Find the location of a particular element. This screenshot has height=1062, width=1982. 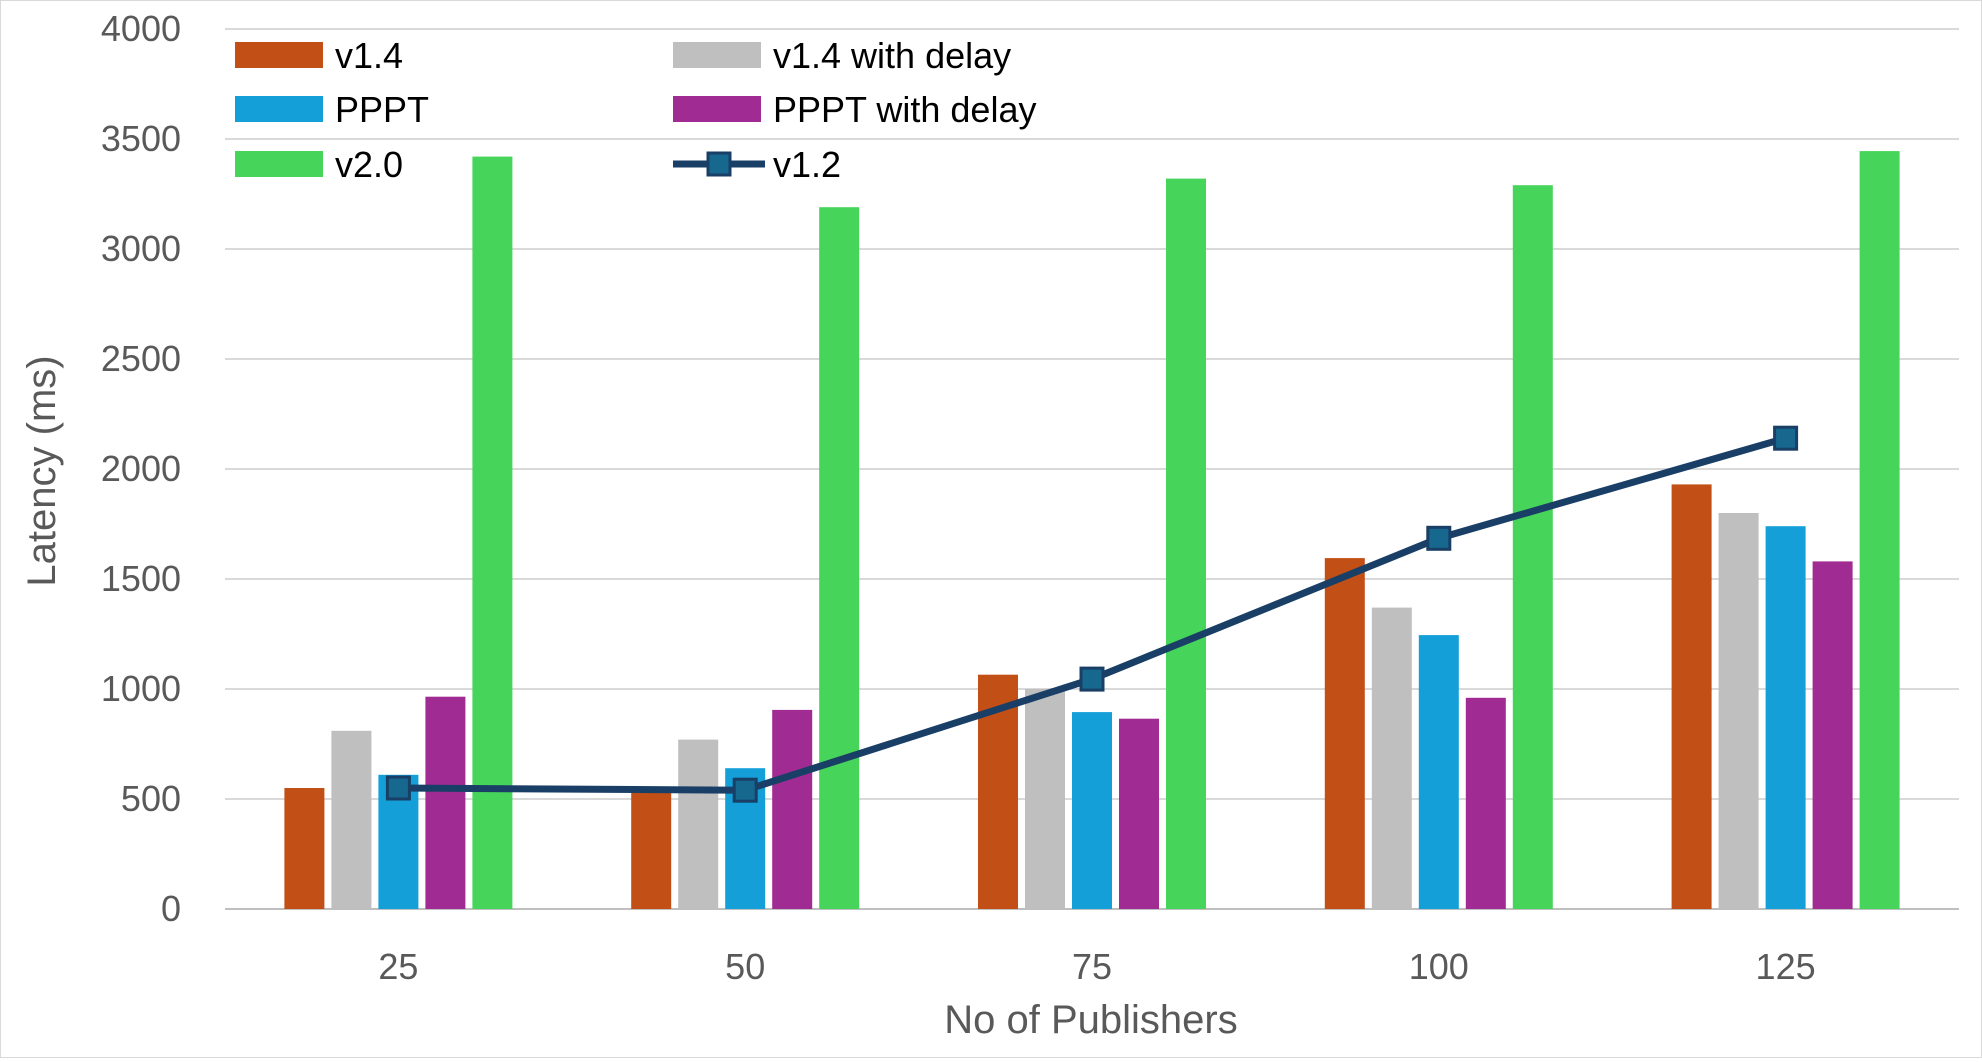

x-tick-label: 100 is located at coordinates (1439, 966).